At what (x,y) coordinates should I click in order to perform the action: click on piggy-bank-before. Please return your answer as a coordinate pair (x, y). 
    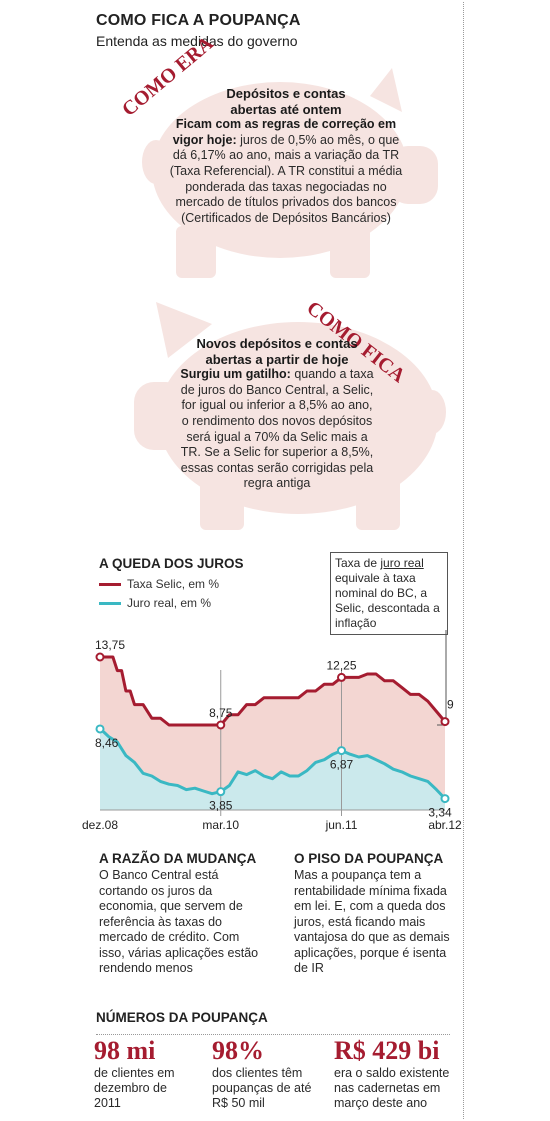
    Looking at the image, I should click on (290, 173).